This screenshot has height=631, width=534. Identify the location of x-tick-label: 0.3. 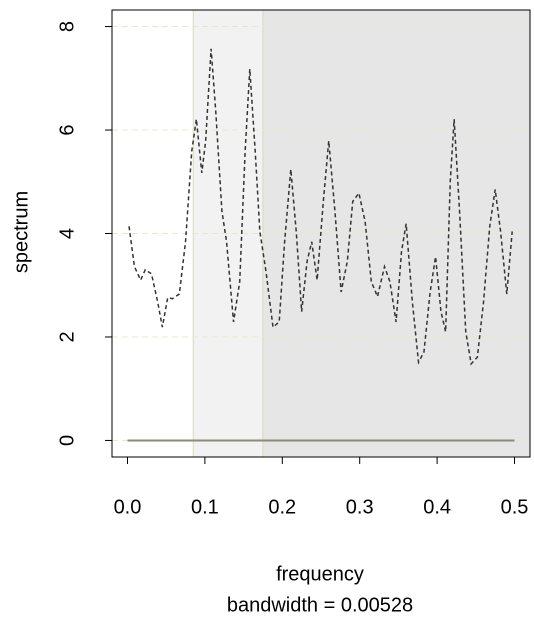
(360, 507).